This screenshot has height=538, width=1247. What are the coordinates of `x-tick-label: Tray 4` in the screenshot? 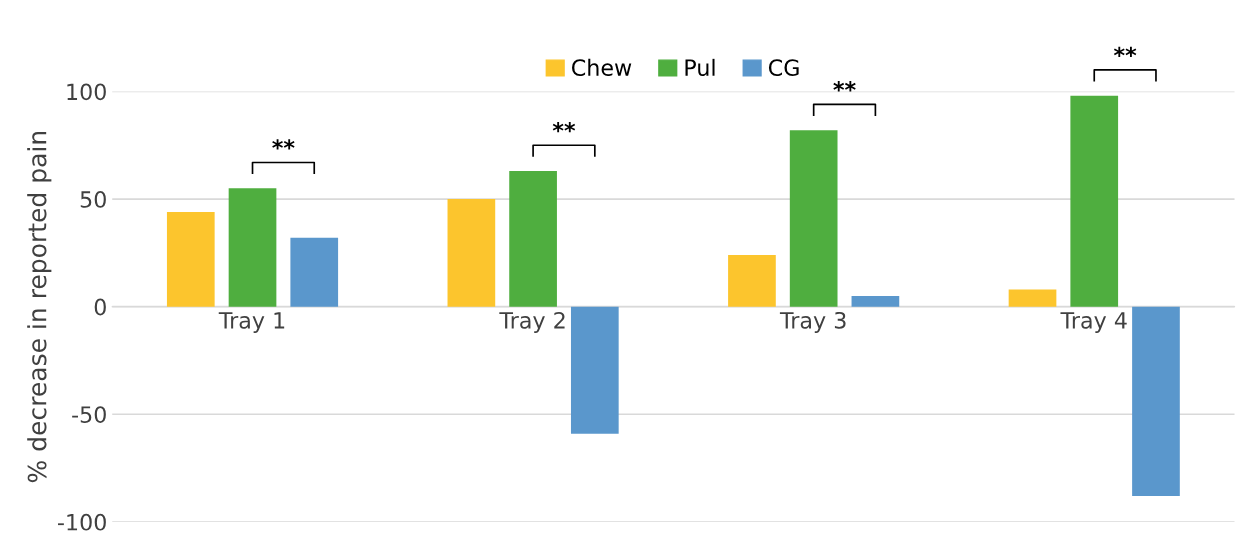 It's located at (1093, 323).